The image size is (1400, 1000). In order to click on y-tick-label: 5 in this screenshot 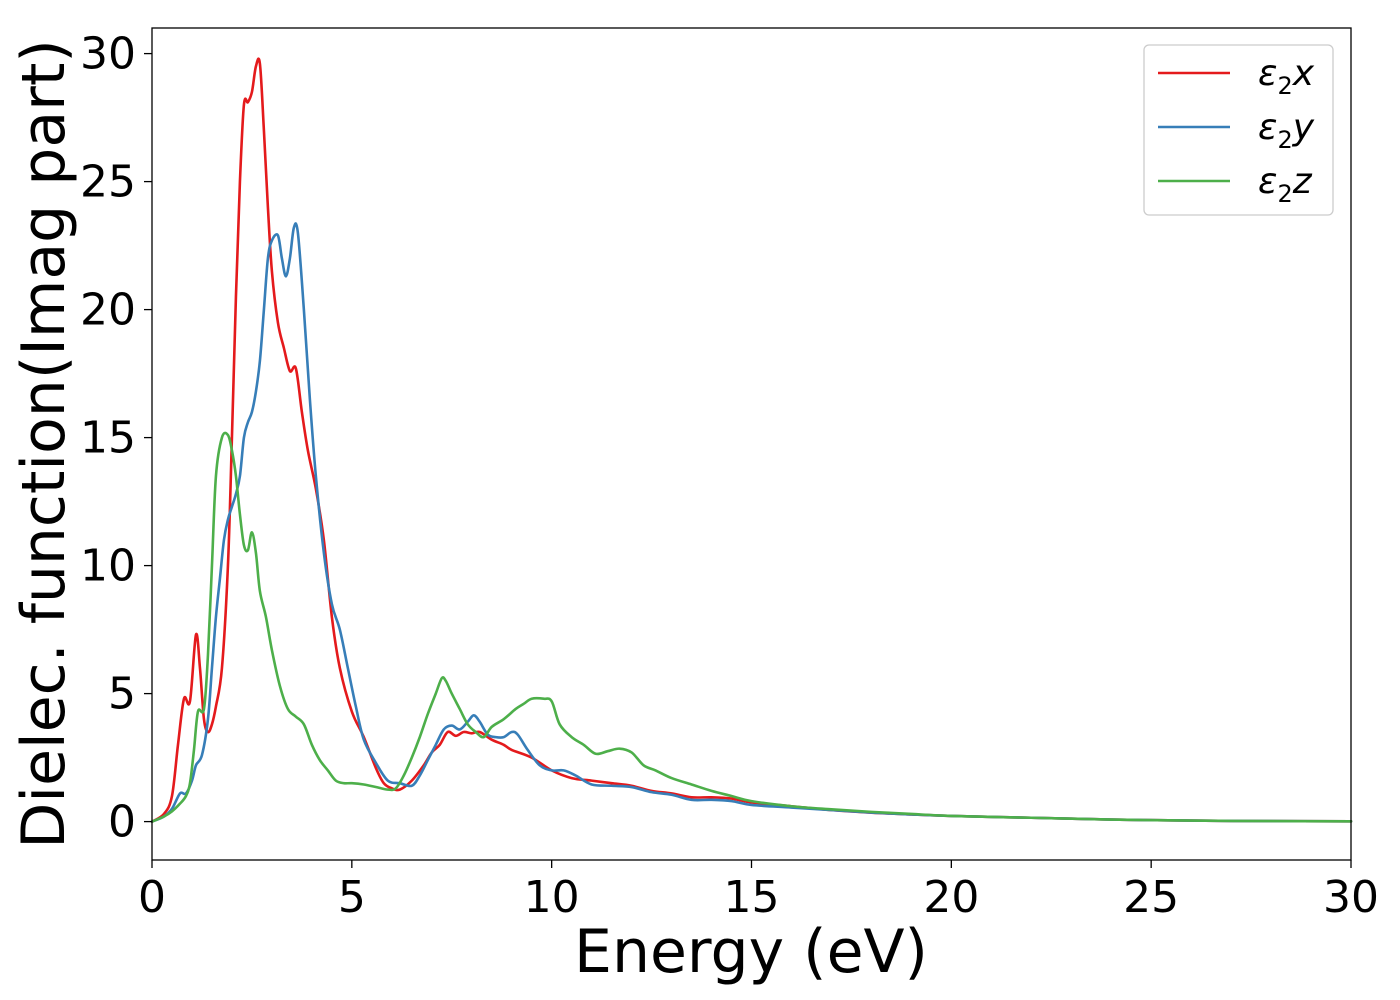, I will do `click(122, 694)`.